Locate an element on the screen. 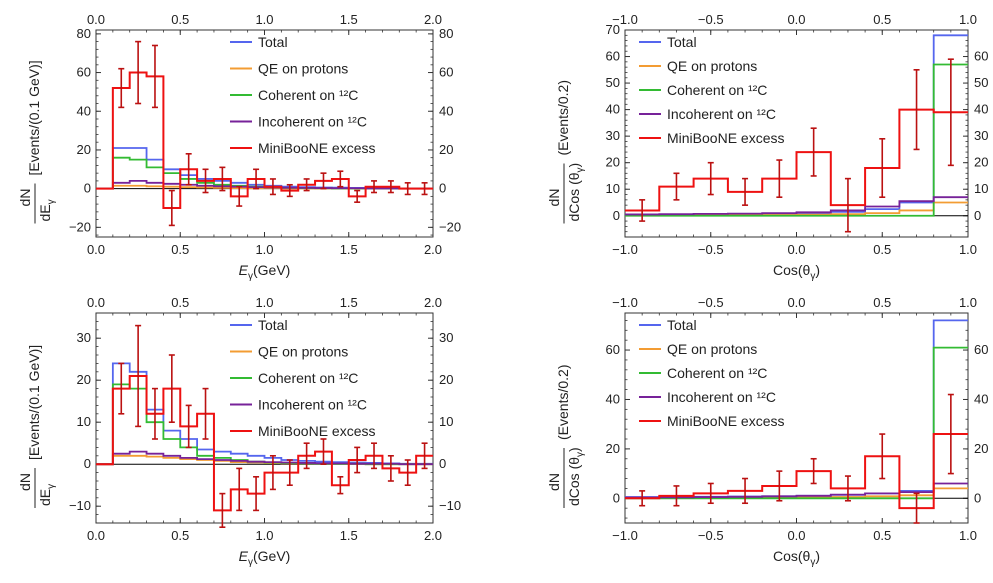 This screenshot has height=583, width=993. series-line-coherent is located at coordinates (796, 140).